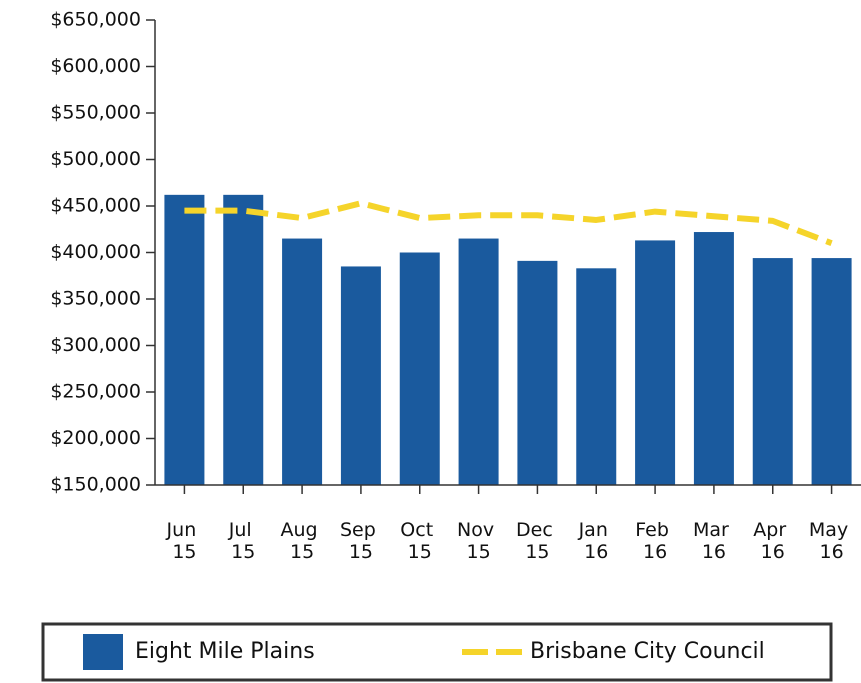 The image size is (861, 683). Describe the element at coordinates (95, 159) in the screenshot. I see `y-tick-label: $500,000` at that location.